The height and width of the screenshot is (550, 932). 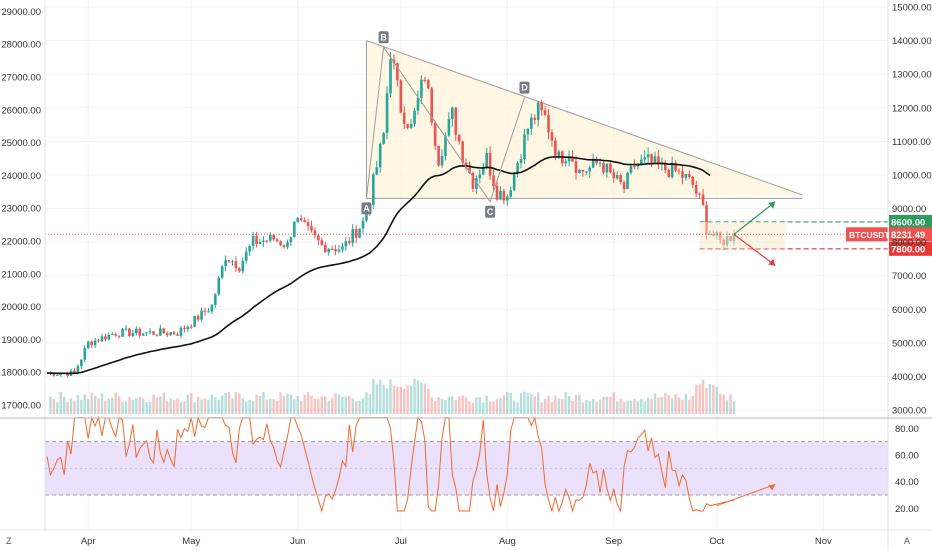 I want to click on corner-label-left: Z, so click(x=9, y=541).